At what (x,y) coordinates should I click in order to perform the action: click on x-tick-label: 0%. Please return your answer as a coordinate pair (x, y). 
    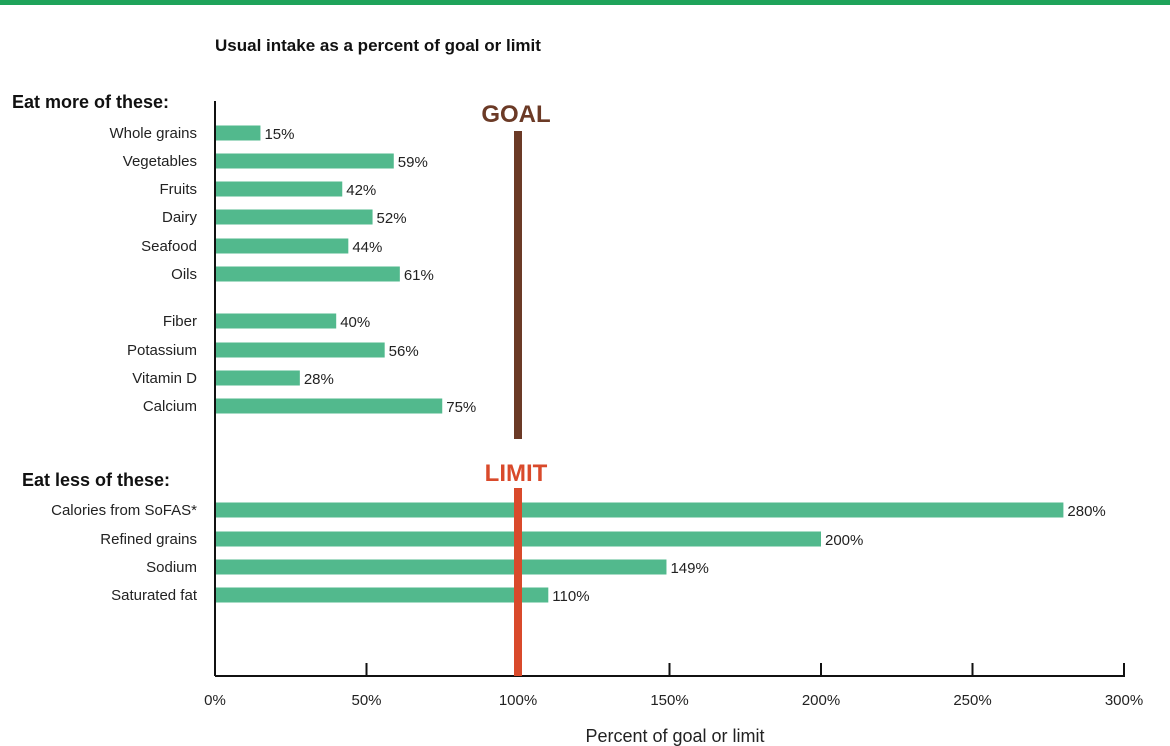
    Looking at the image, I should click on (215, 700).